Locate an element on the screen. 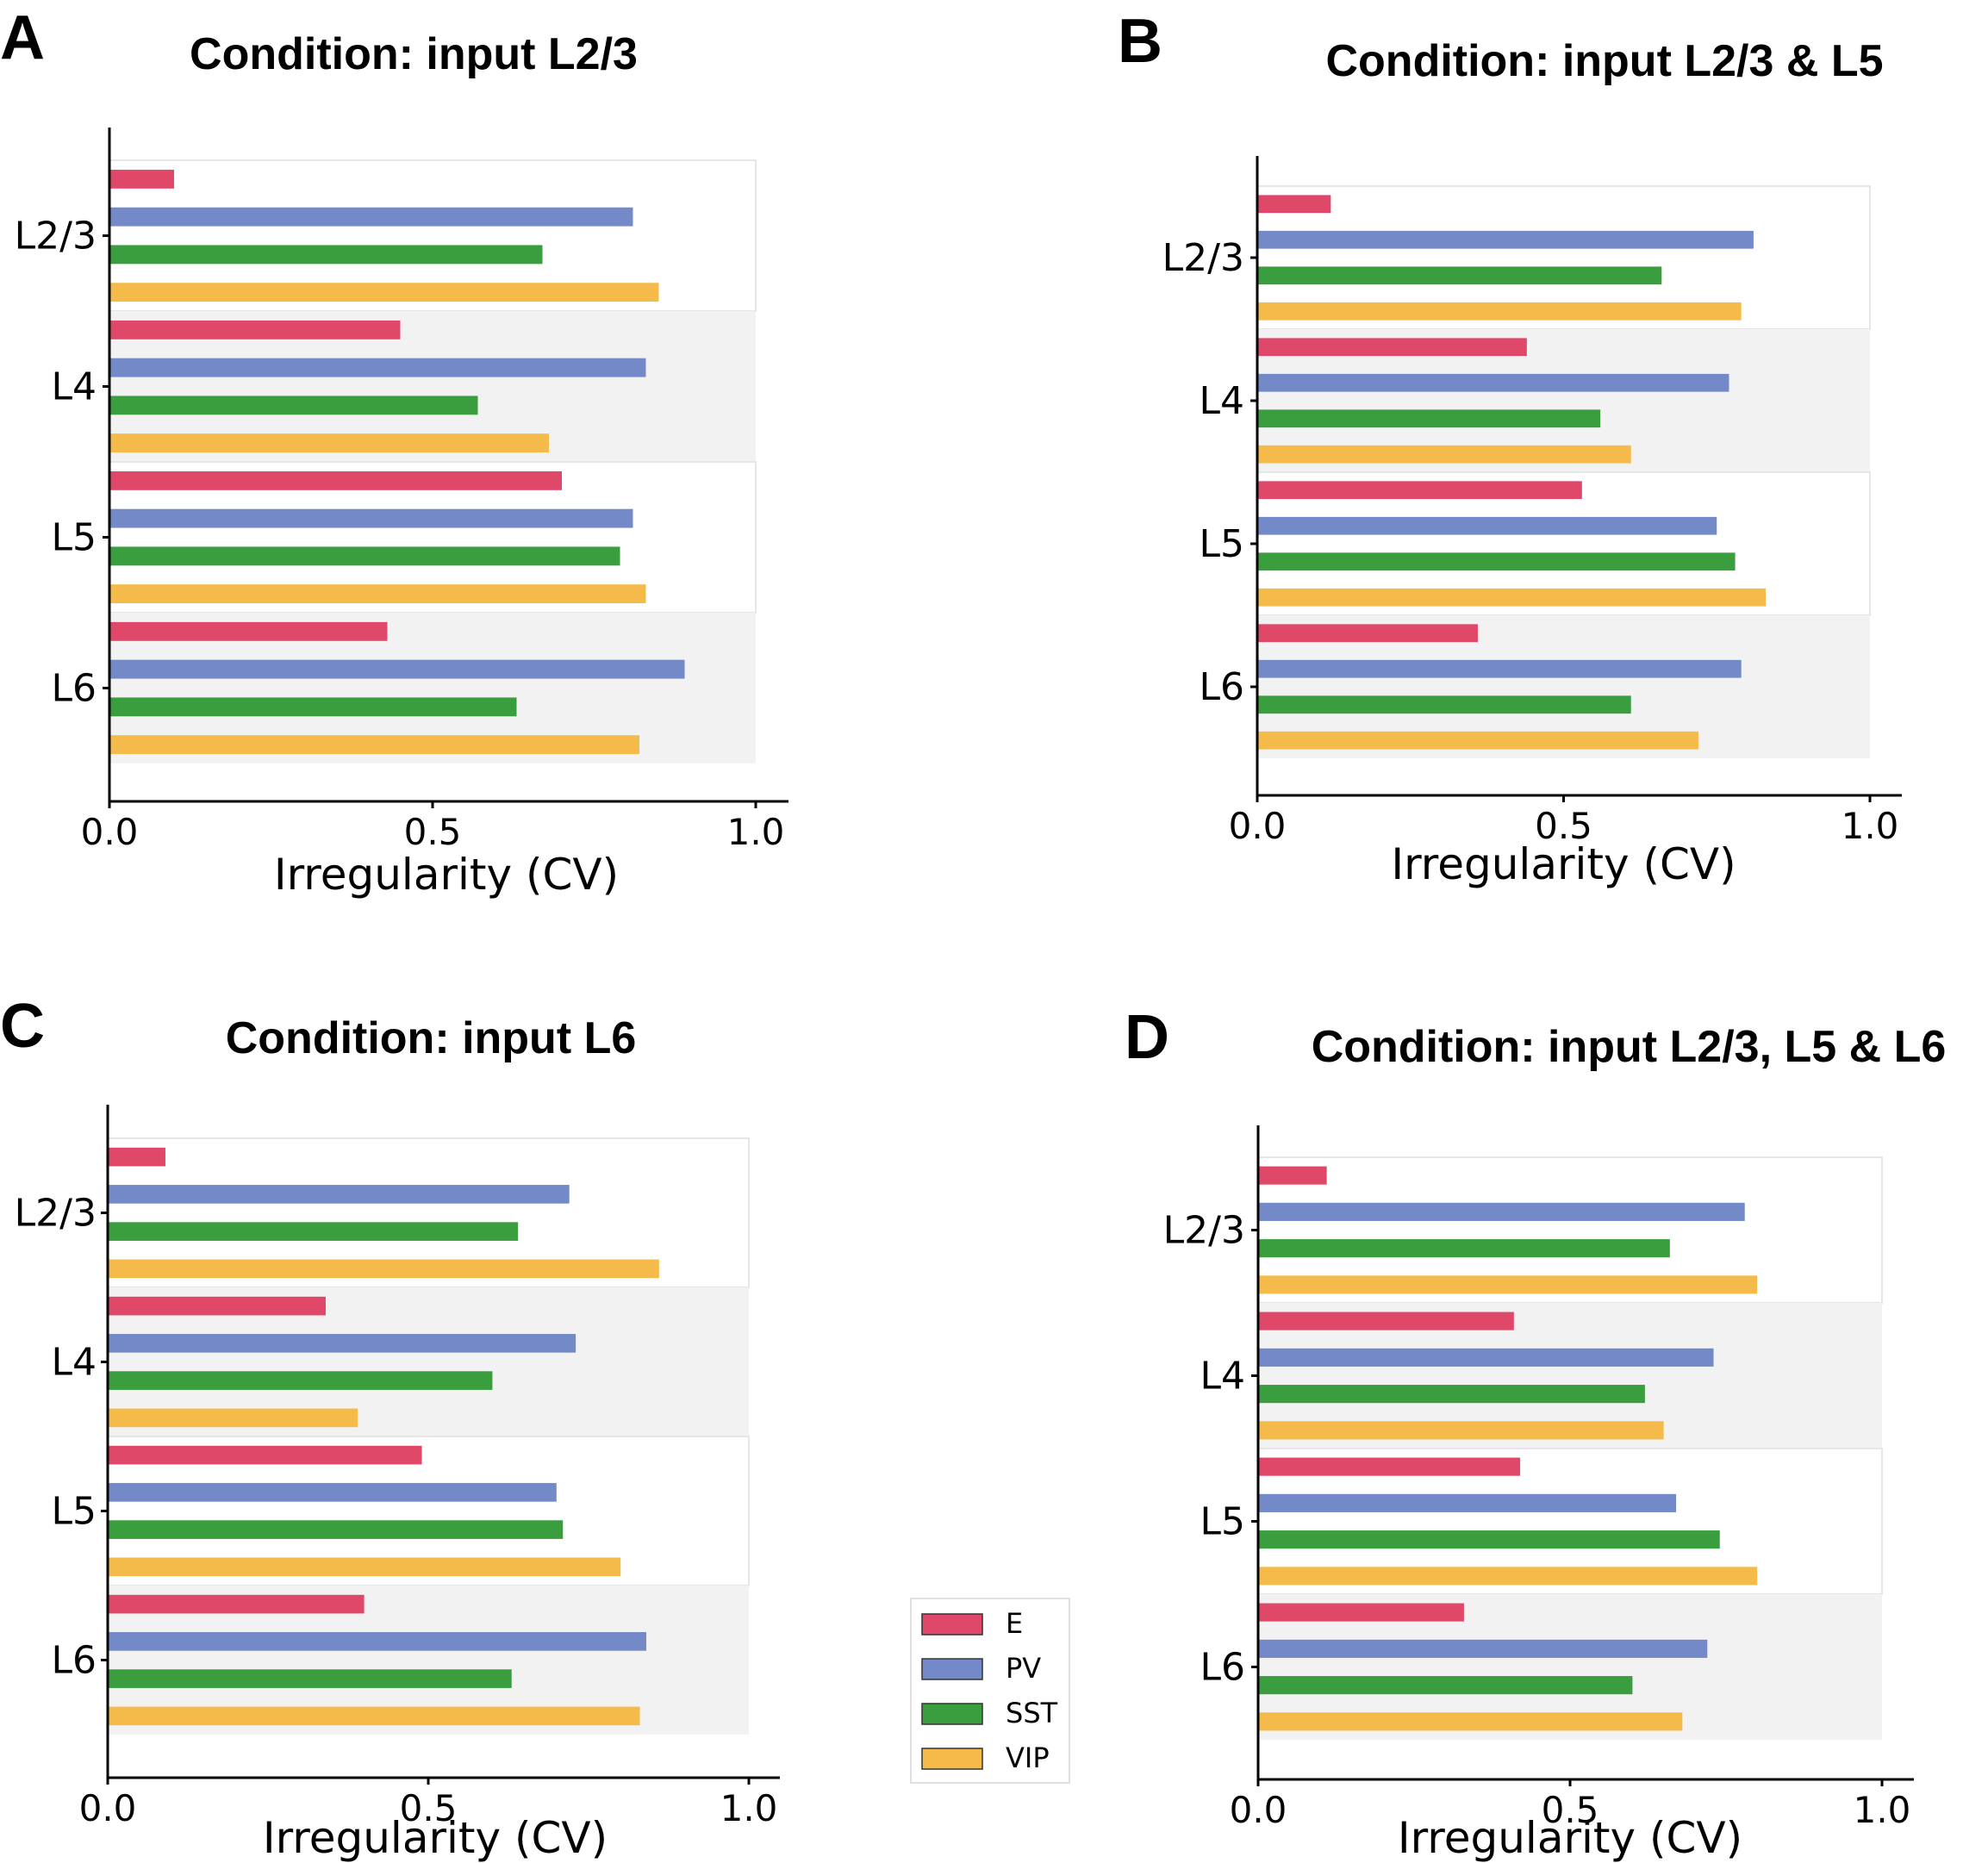  chart-title: Condition: input L2/3 & L5 is located at coordinates (1604, 61).